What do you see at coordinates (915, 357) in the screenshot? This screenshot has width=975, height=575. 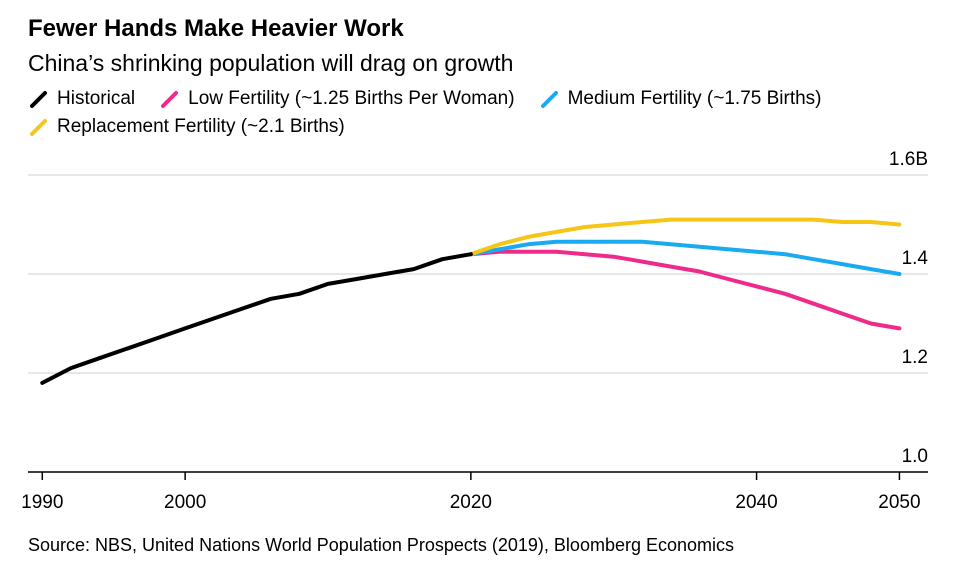 I see `y-tick-label: 1.2` at bounding box center [915, 357].